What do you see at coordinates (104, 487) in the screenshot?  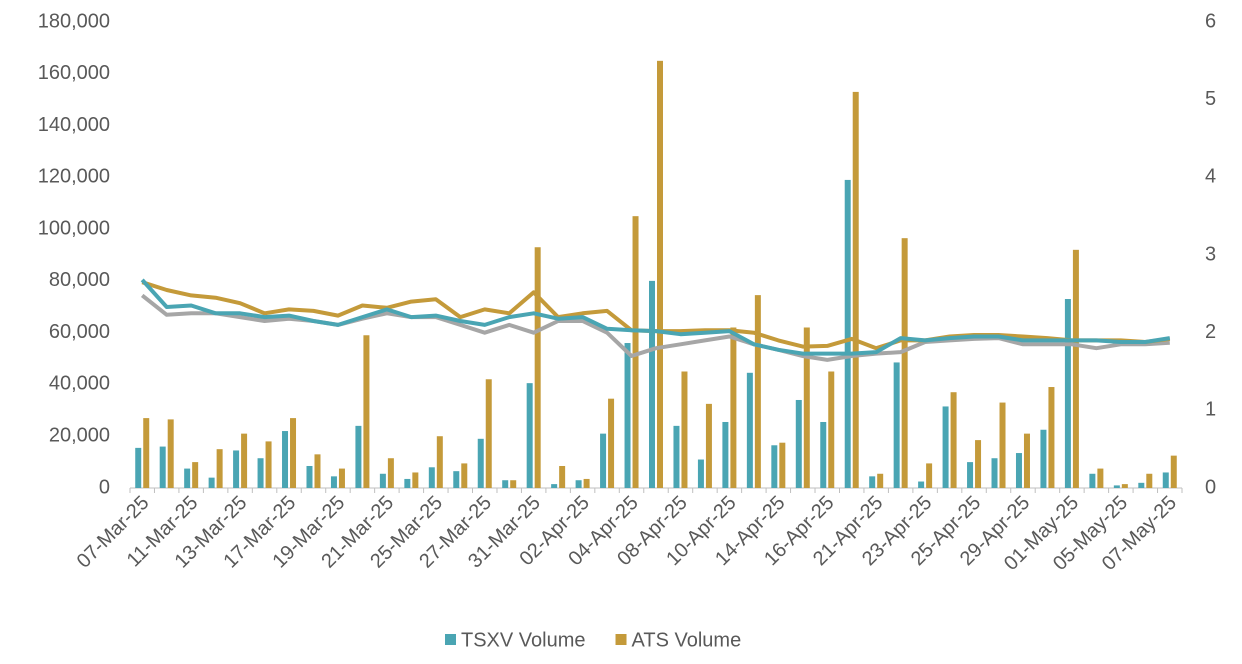 I see `y-tick-label: 0` at bounding box center [104, 487].